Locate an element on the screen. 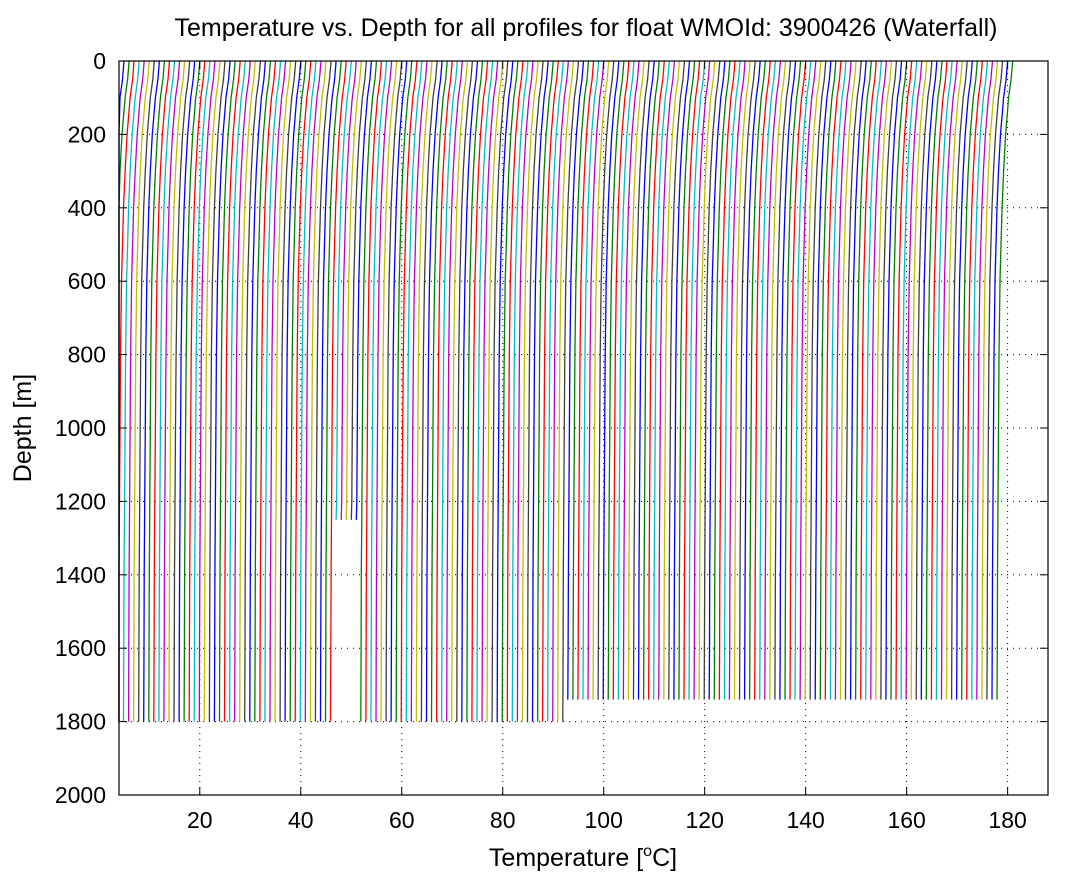 The image size is (1071, 879). x-tick-label: 80 is located at coordinates (503, 820).